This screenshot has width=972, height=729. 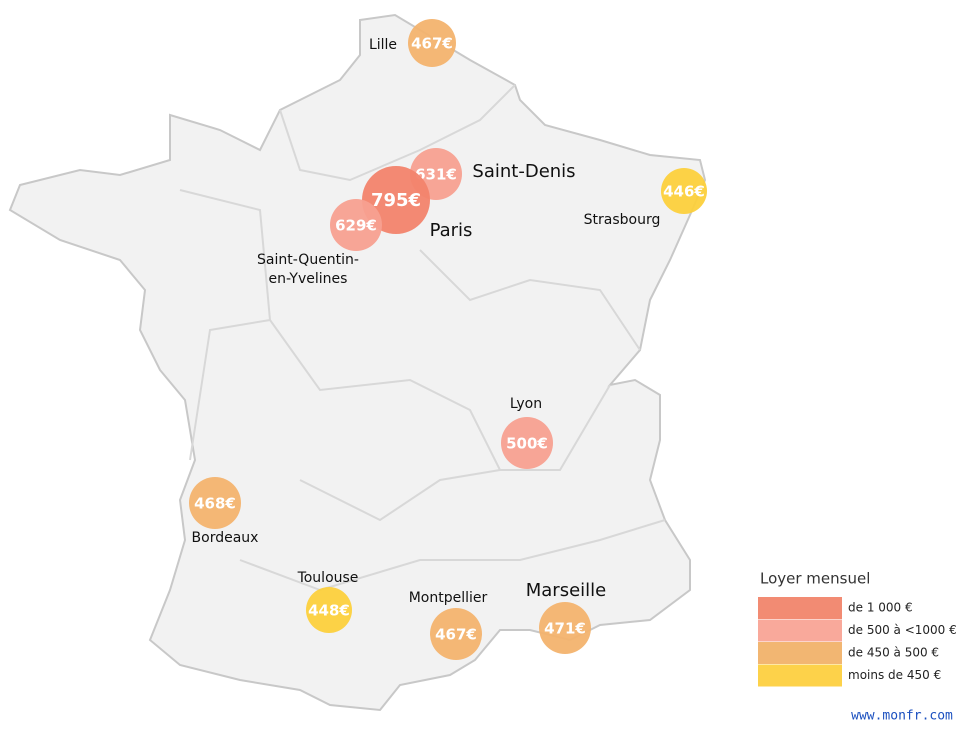 I want to click on city-name: Saint-Quentin-, so click(x=308, y=260).